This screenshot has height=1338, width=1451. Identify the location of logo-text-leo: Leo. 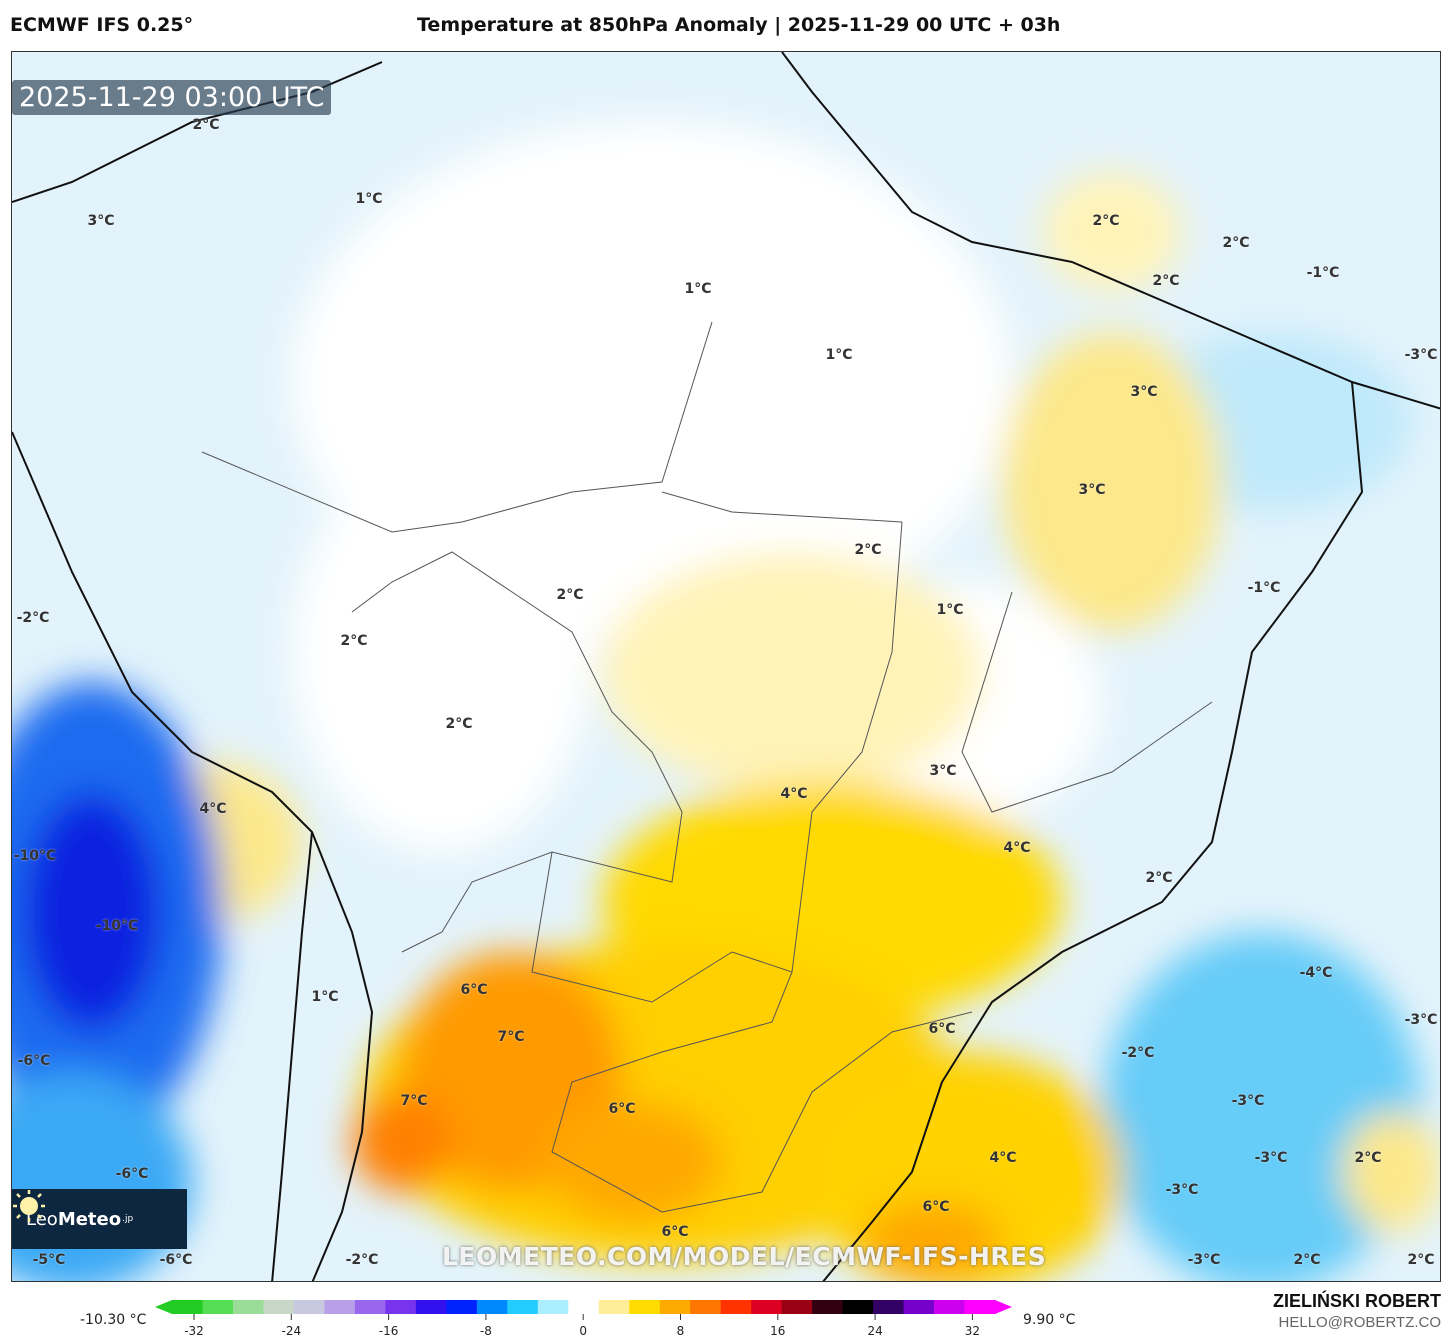
(42, 1219).